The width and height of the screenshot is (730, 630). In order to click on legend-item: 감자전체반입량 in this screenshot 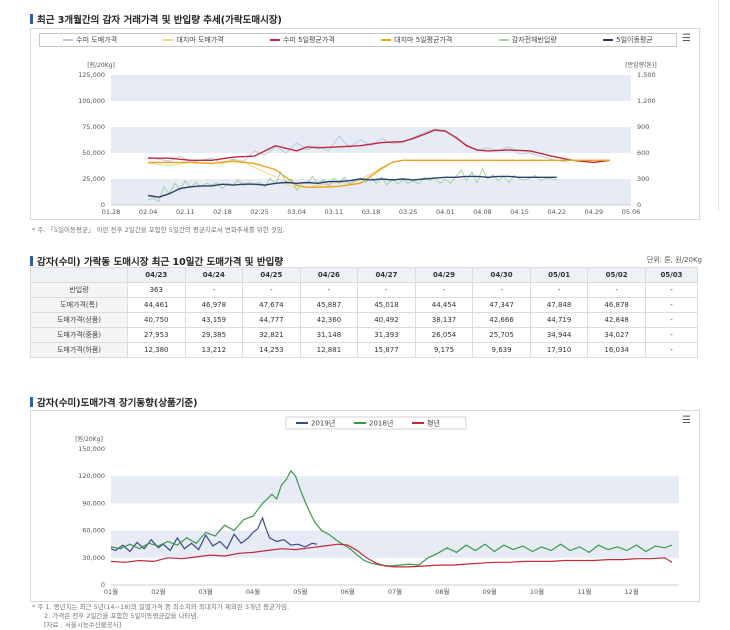, I will do `click(527, 40)`.